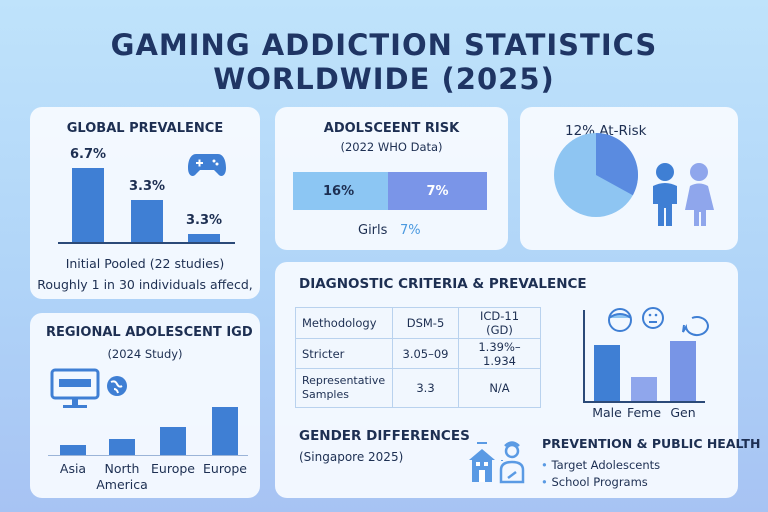 The width and height of the screenshot is (768, 512). What do you see at coordinates (499, 388) in the screenshot?
I see `table-cell: N/A` at bounding box center [499, 388].